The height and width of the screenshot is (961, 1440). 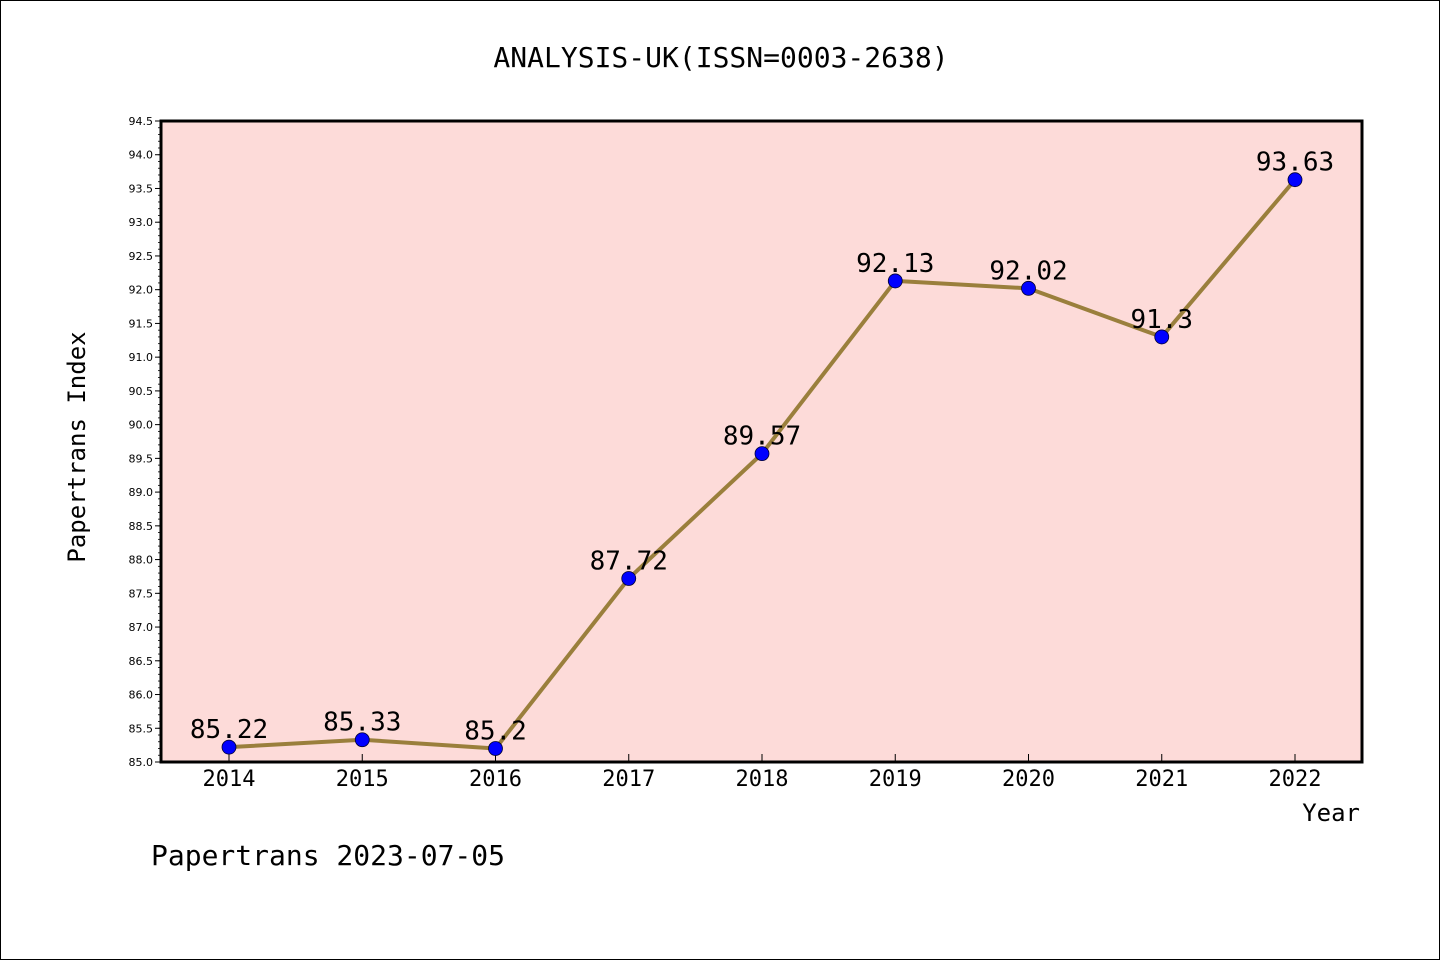 I want to click on x-axis-label: Year, so click(x=1331, y=813).